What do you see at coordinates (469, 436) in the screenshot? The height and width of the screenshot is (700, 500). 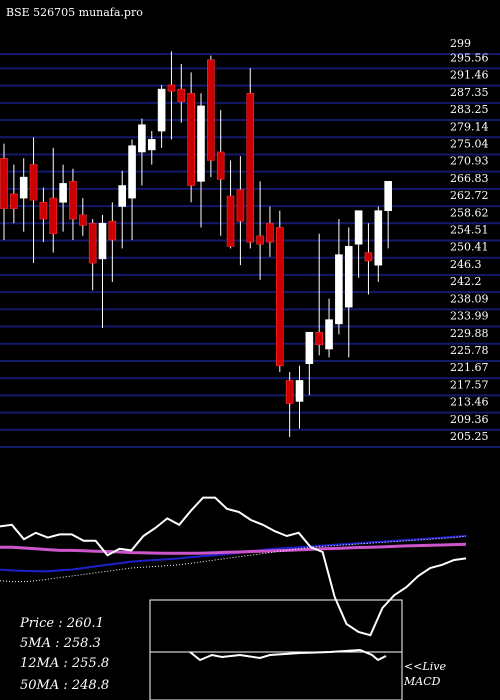 I see `y-tick-label: 205.25` at bounding box center [469, 436].